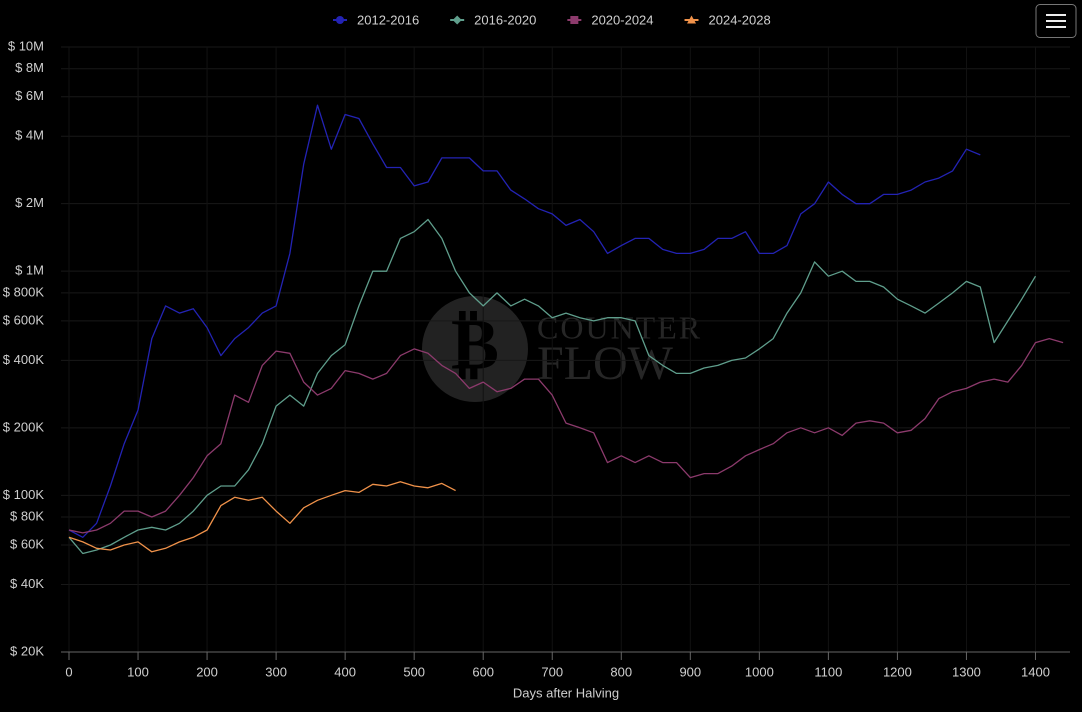 Image resolution: width=1082 pixels, height=712 pixels. What do you see at coordinates (740, 19) in the screenshot?
I see `legend-label: 2024-2028` at bounding box center [740, 19].